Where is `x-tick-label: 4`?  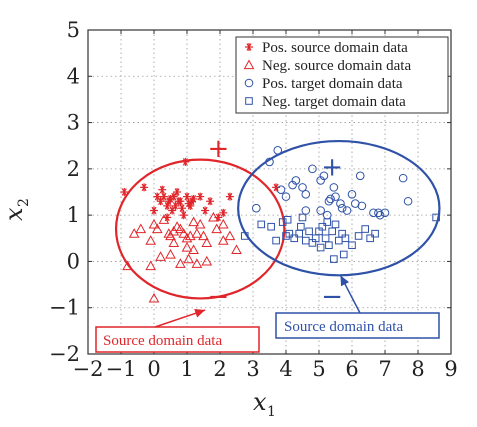
x-tick-label: 4 is located at coordinates (285, 369).